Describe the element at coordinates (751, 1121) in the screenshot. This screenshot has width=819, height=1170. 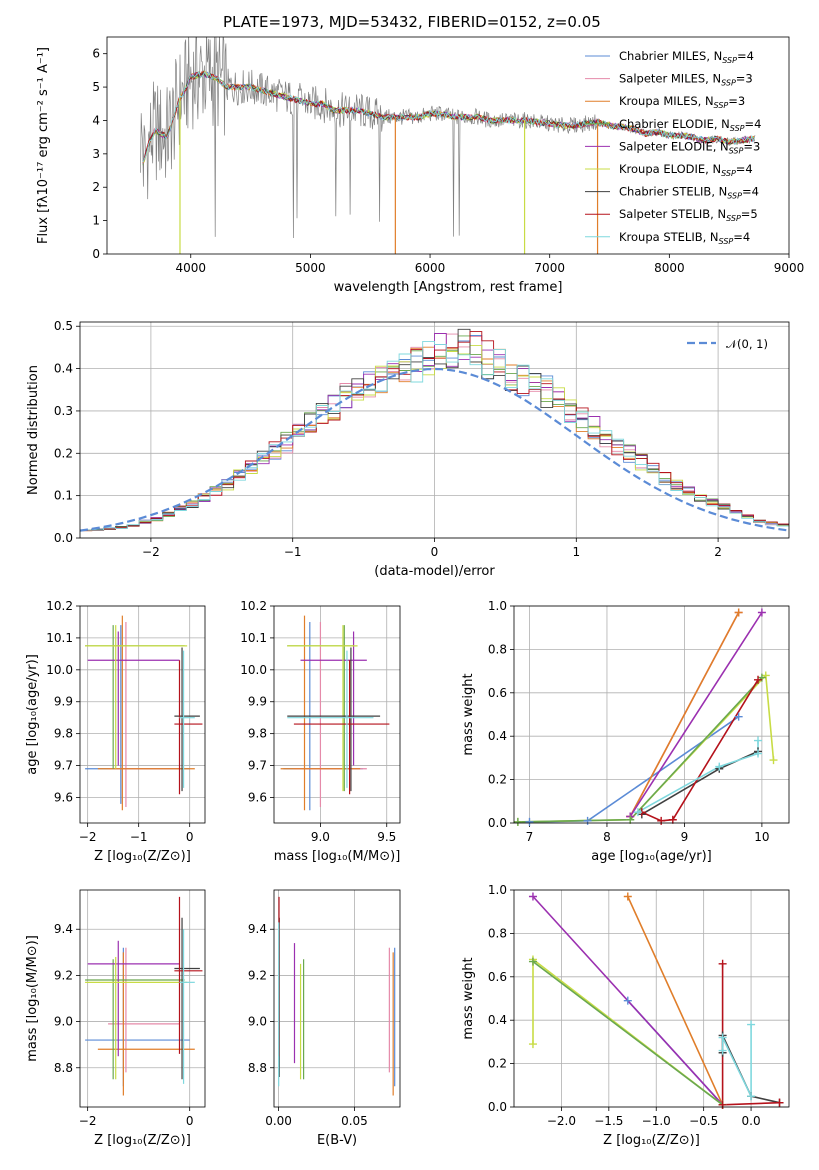
I see `x-tick-label: 0.0` at that location.